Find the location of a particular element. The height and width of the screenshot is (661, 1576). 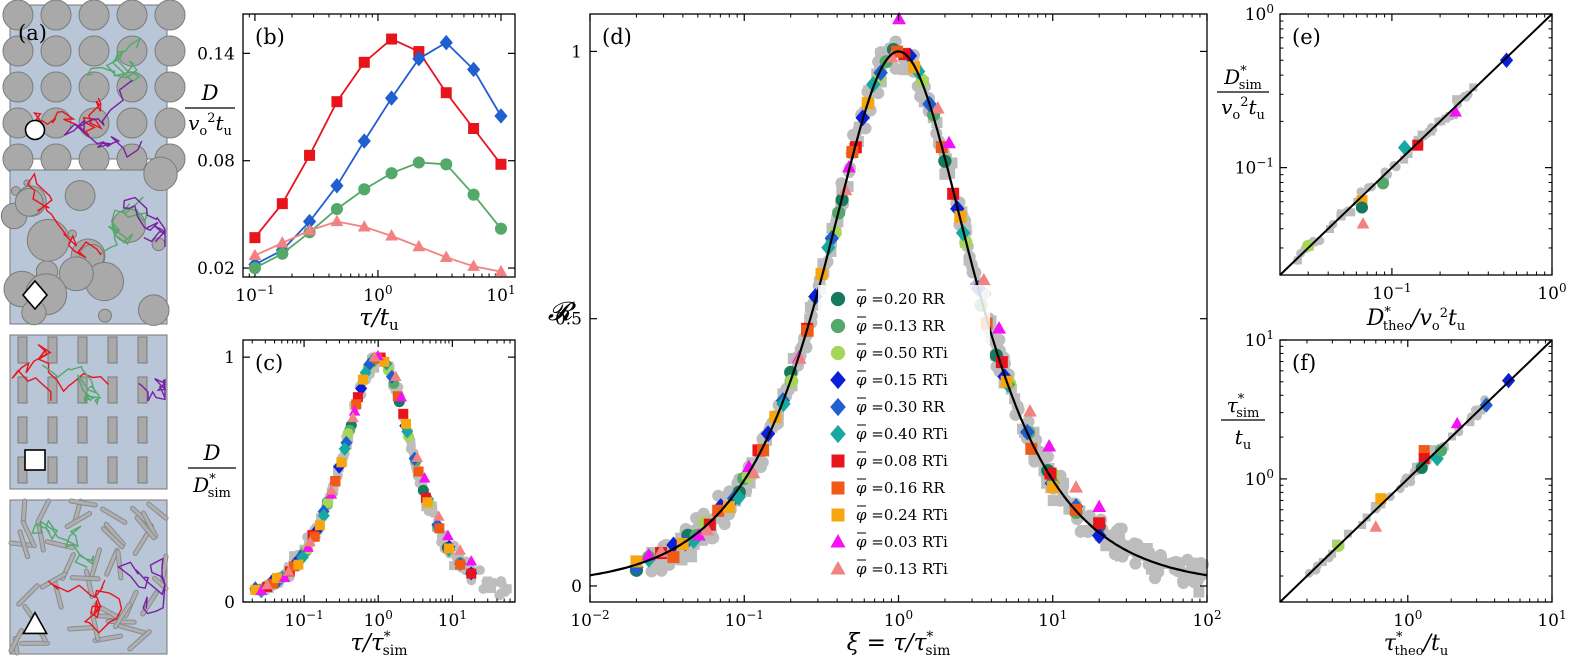

x-tick-label: 10¹ is located at coordinates (452, 619).